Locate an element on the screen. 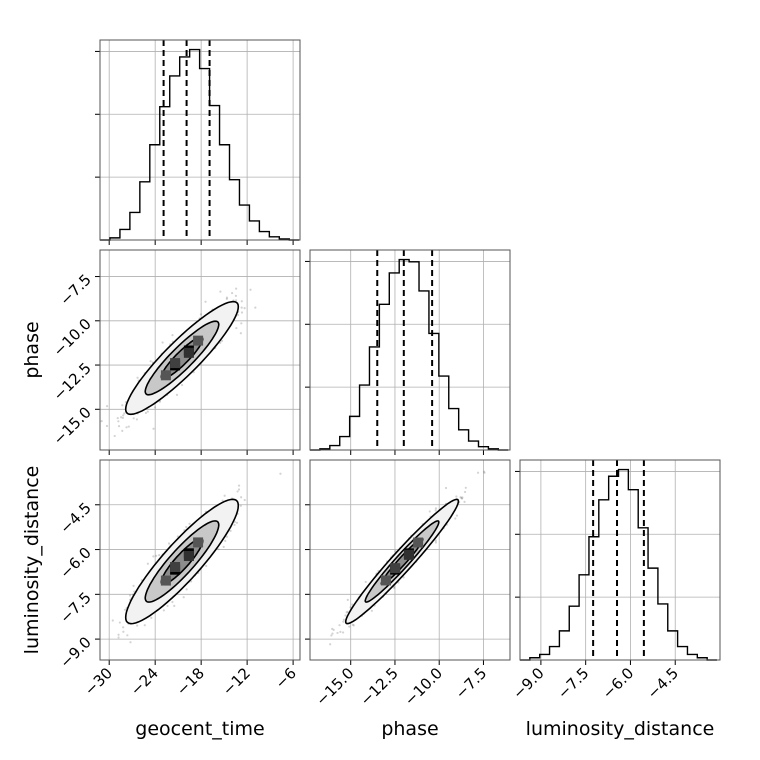 The height and width of the screenshot is (760, 760). x-tick-label: −24 is located at coordinates (144, 681).